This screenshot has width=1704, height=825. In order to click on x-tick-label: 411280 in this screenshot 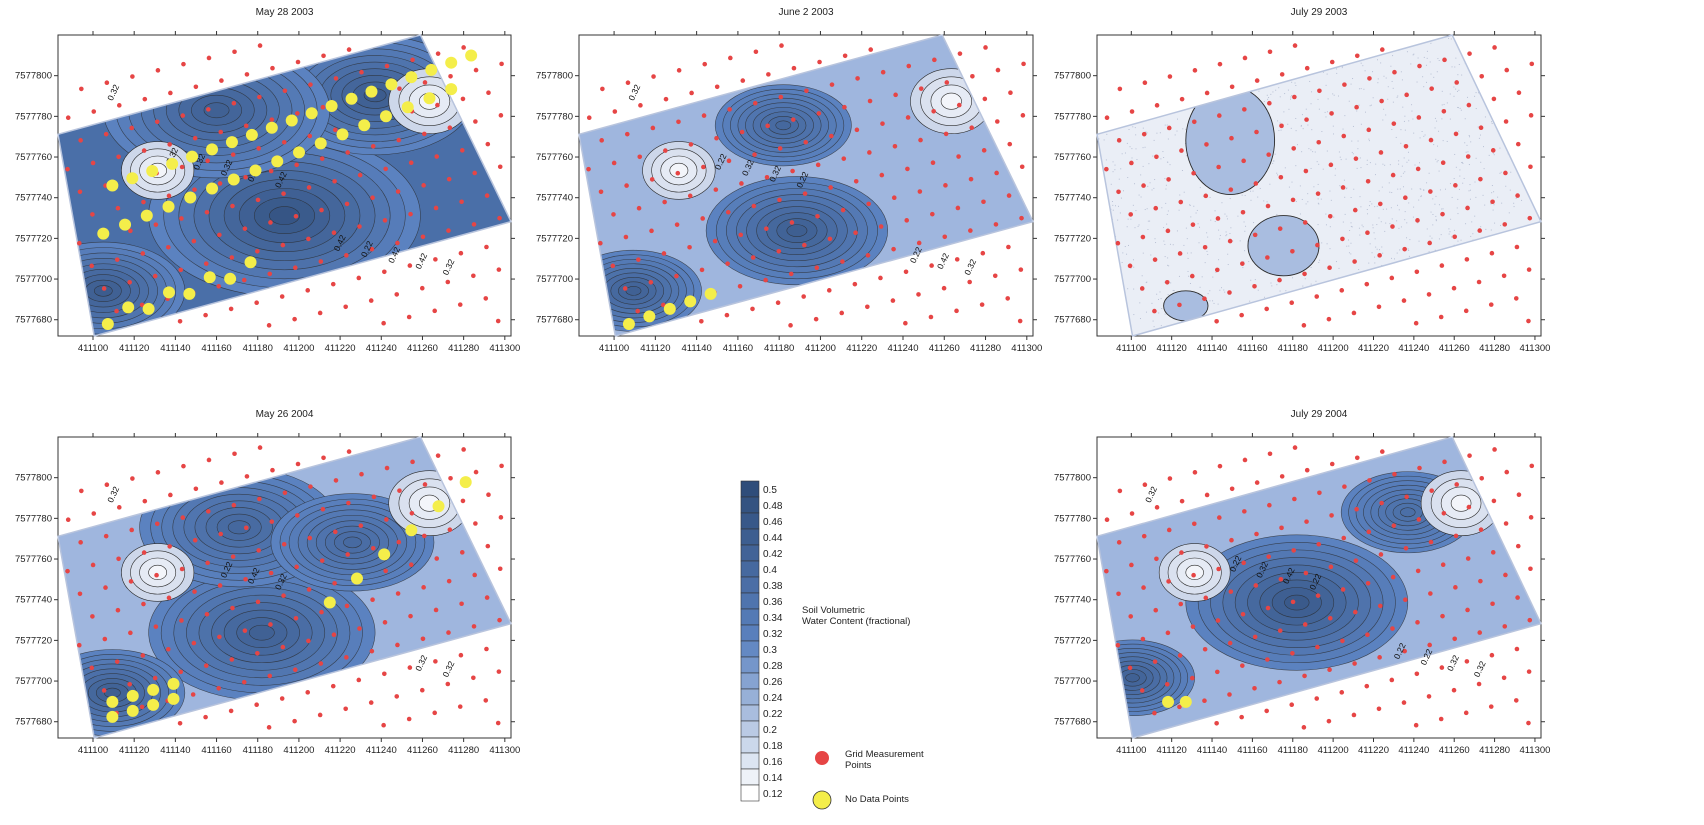, I will do `click(463, 750)`.